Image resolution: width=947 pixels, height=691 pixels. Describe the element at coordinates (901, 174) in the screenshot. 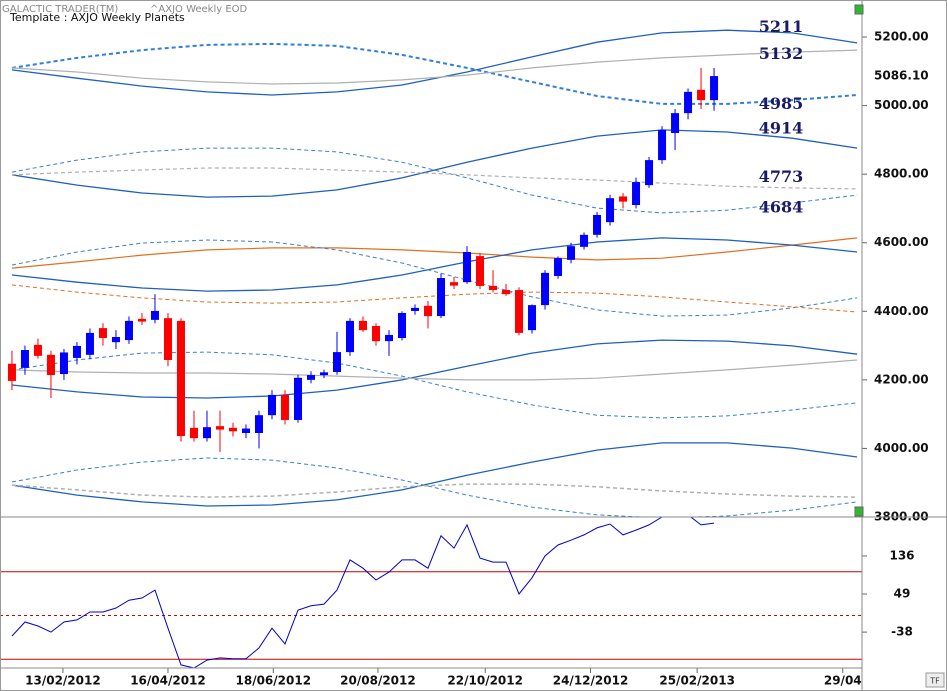

I see `y-tick-label: 4800.00` at that location.